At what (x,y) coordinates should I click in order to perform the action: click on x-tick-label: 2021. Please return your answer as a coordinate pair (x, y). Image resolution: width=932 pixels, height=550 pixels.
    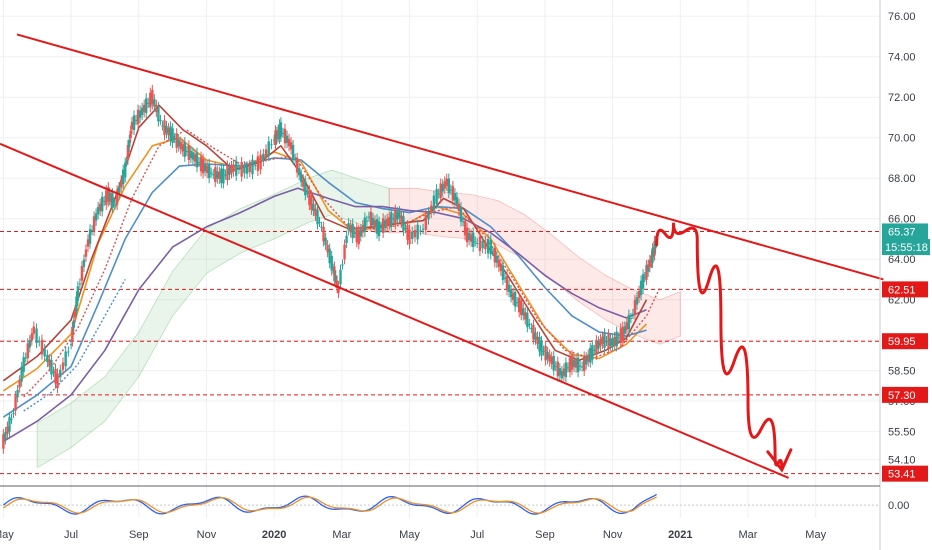
    Looking at the image, I should click on (680, 535).